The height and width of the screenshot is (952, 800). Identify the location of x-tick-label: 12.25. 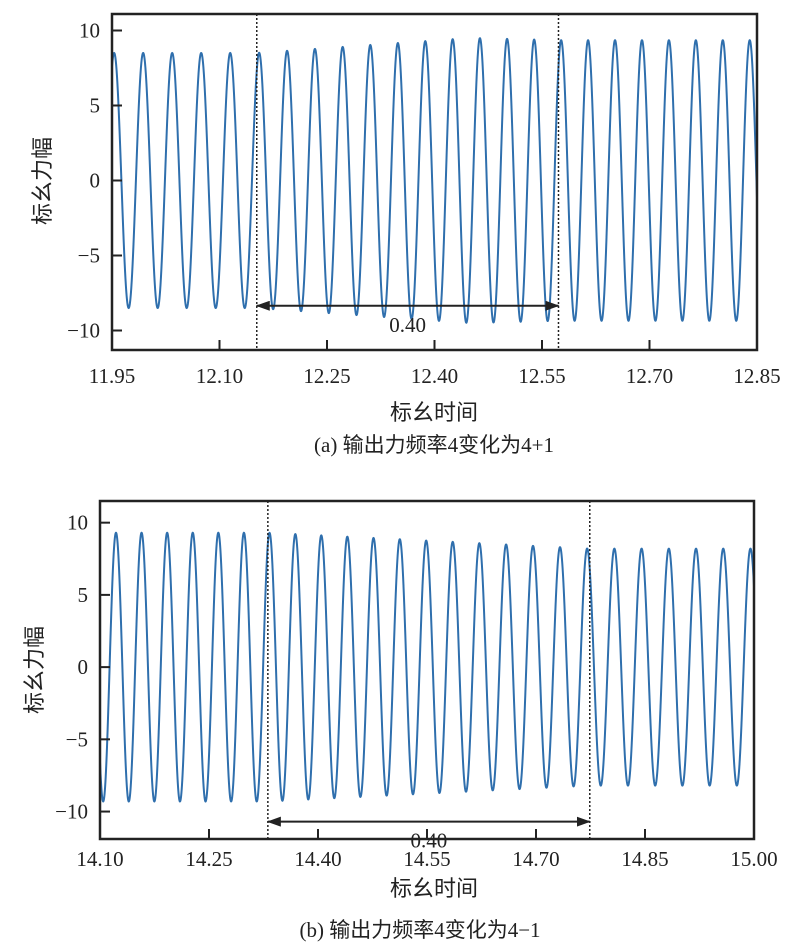
(326, 376).